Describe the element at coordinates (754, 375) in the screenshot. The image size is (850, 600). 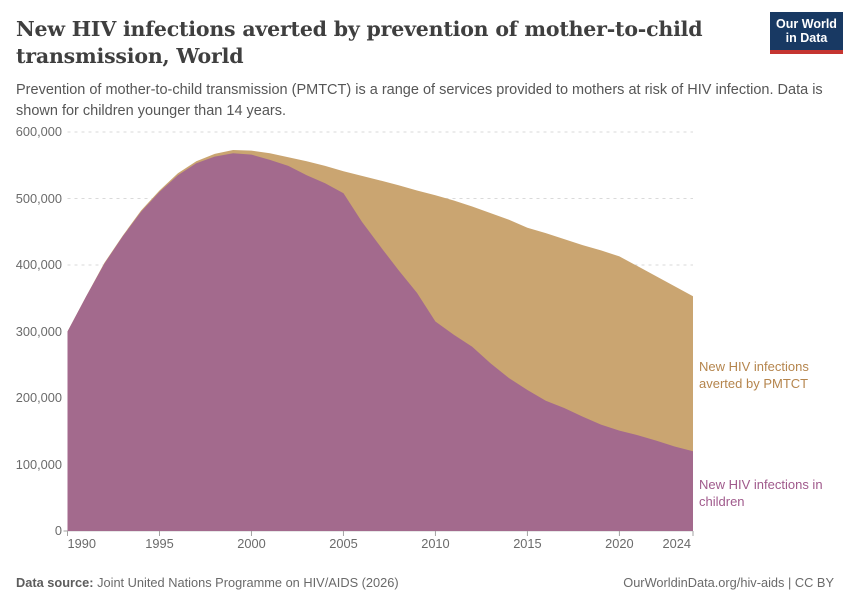
I see `series-label-averted: New HIV infections averted by PMTCT` at that location.